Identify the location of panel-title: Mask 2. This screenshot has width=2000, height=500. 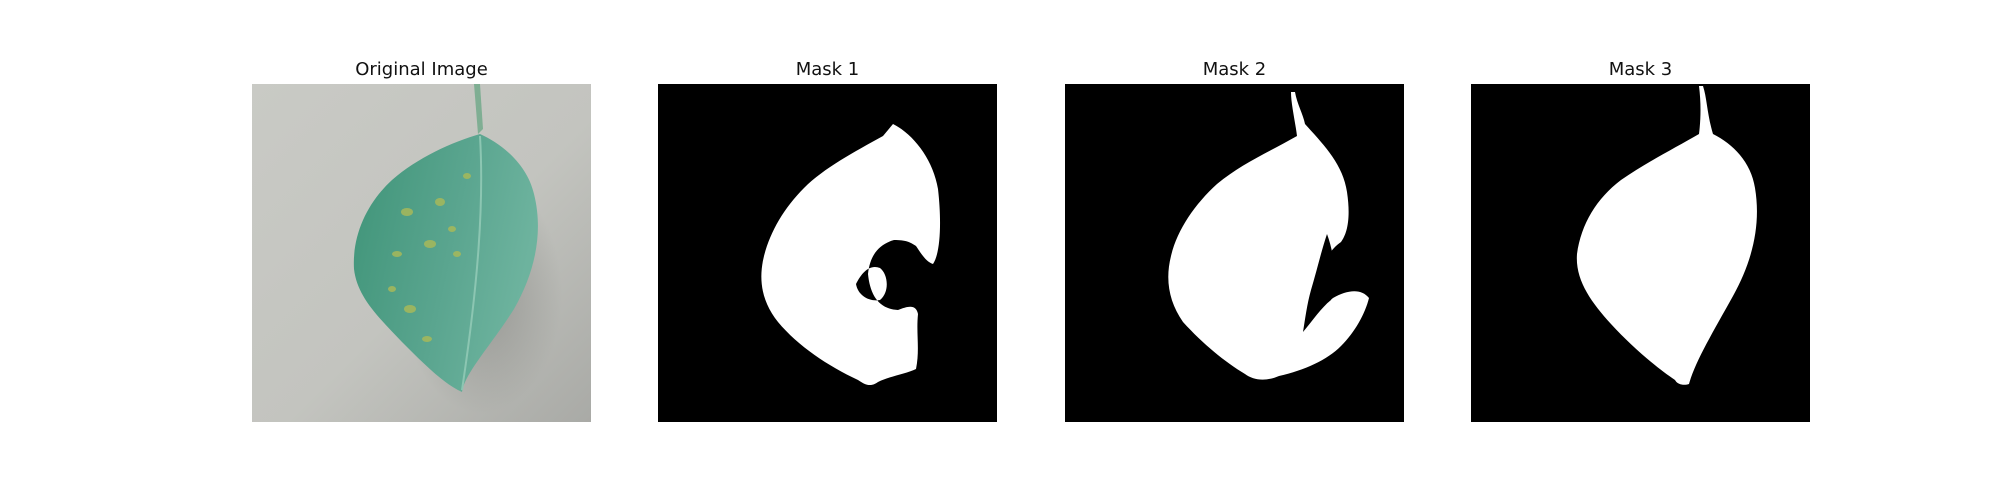
(1234, 69).